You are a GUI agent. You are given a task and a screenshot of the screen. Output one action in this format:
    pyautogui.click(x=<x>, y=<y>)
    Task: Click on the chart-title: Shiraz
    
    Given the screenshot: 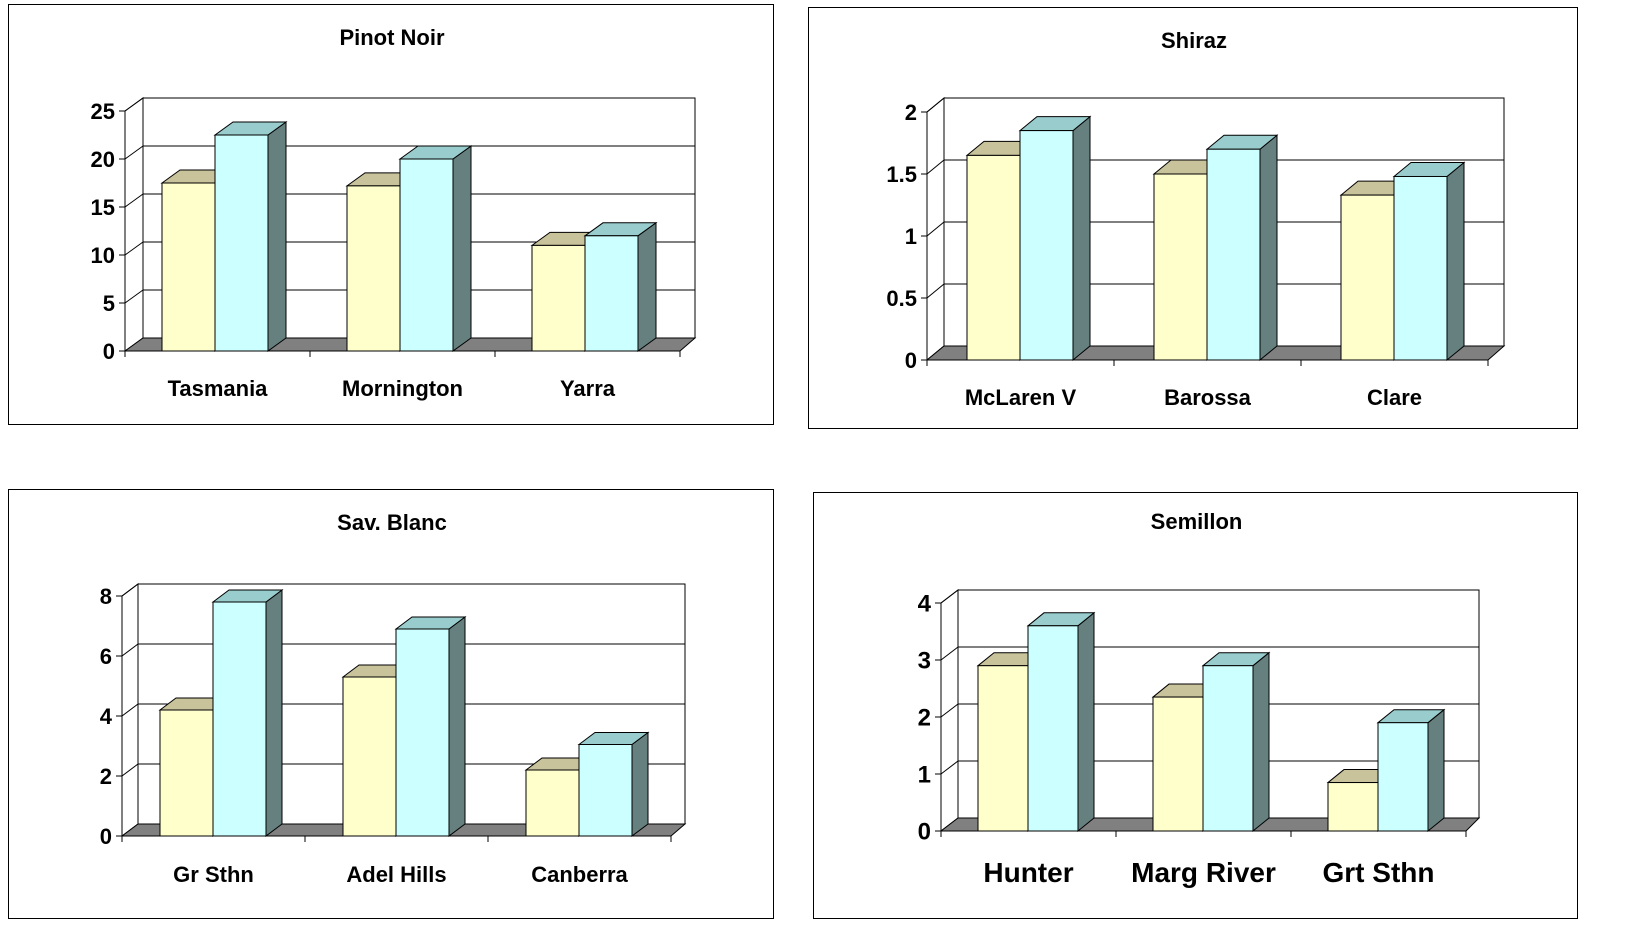 What is the action you would take?
    pyautogui.click(x=1194, y=40)
    